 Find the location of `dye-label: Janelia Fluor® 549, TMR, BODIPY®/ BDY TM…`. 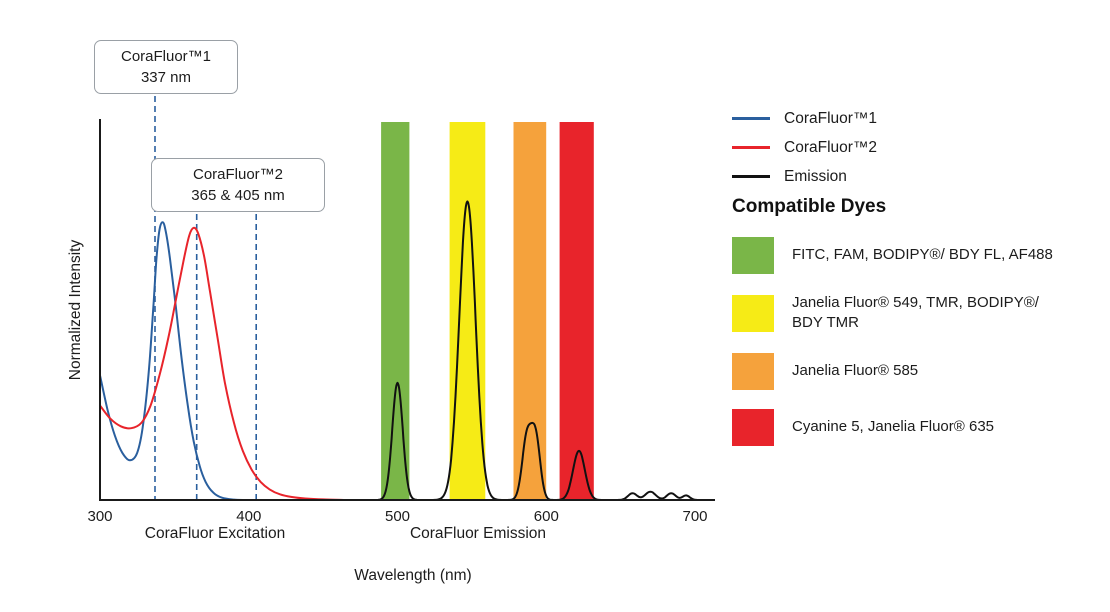

dye-label: Janelia Fluor® 549, TMR, BODIPY®/ BDY TM… is located at coordinates (915, 313).